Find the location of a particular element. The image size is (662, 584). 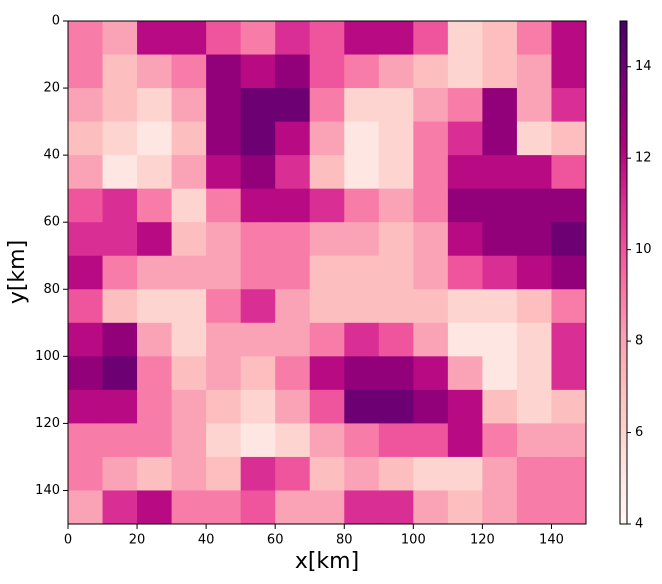

x-tick-label: 20 is located at coordinates (137, 540).